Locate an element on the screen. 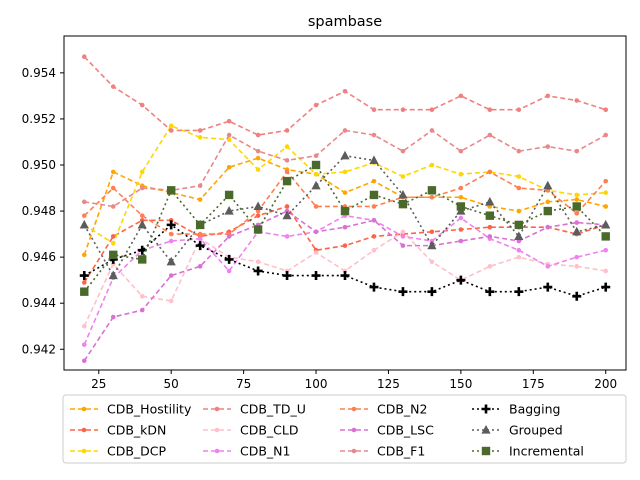 The image size is (640, 480). legend-label: CDB_CLD is located at coordinates (269, 430).